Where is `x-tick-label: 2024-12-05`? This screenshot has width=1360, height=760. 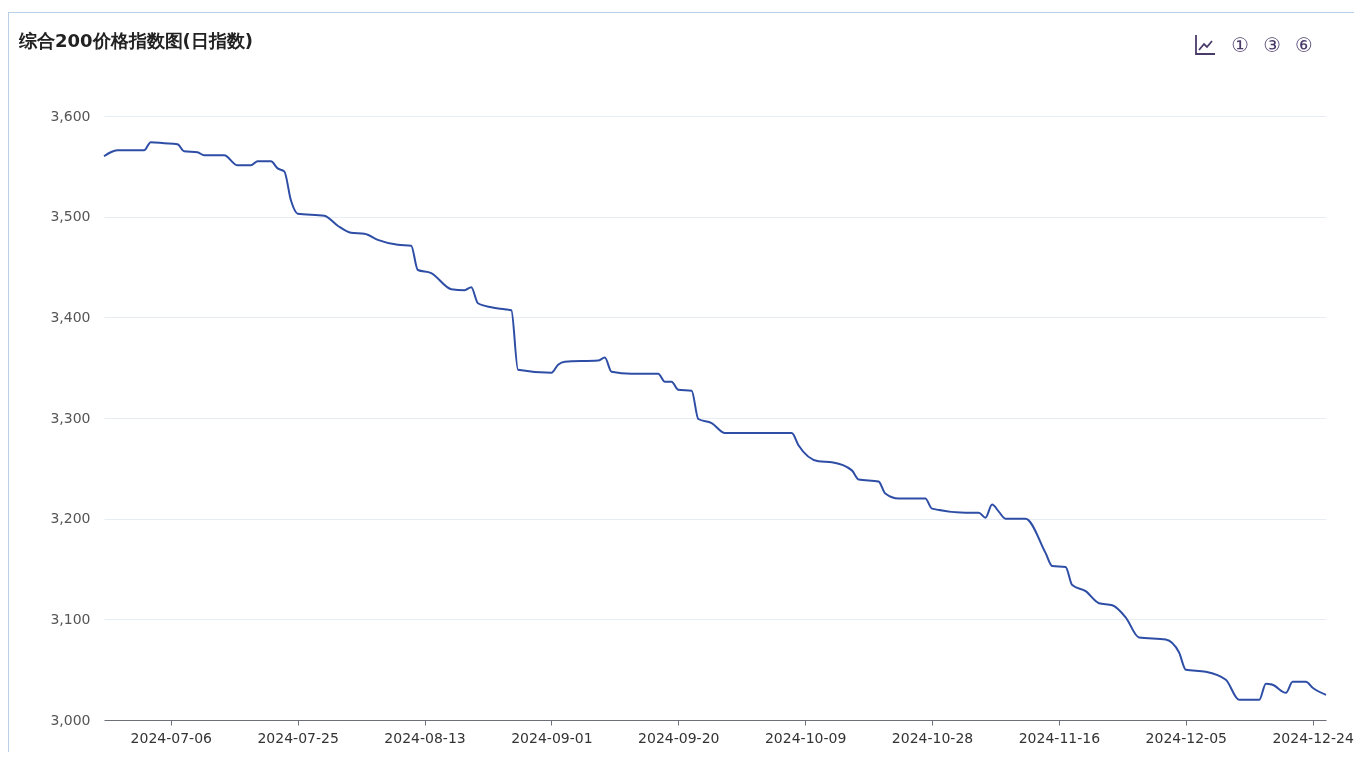 x-tick-label: 2024-12-05 is located at coordinates (1186, 737).